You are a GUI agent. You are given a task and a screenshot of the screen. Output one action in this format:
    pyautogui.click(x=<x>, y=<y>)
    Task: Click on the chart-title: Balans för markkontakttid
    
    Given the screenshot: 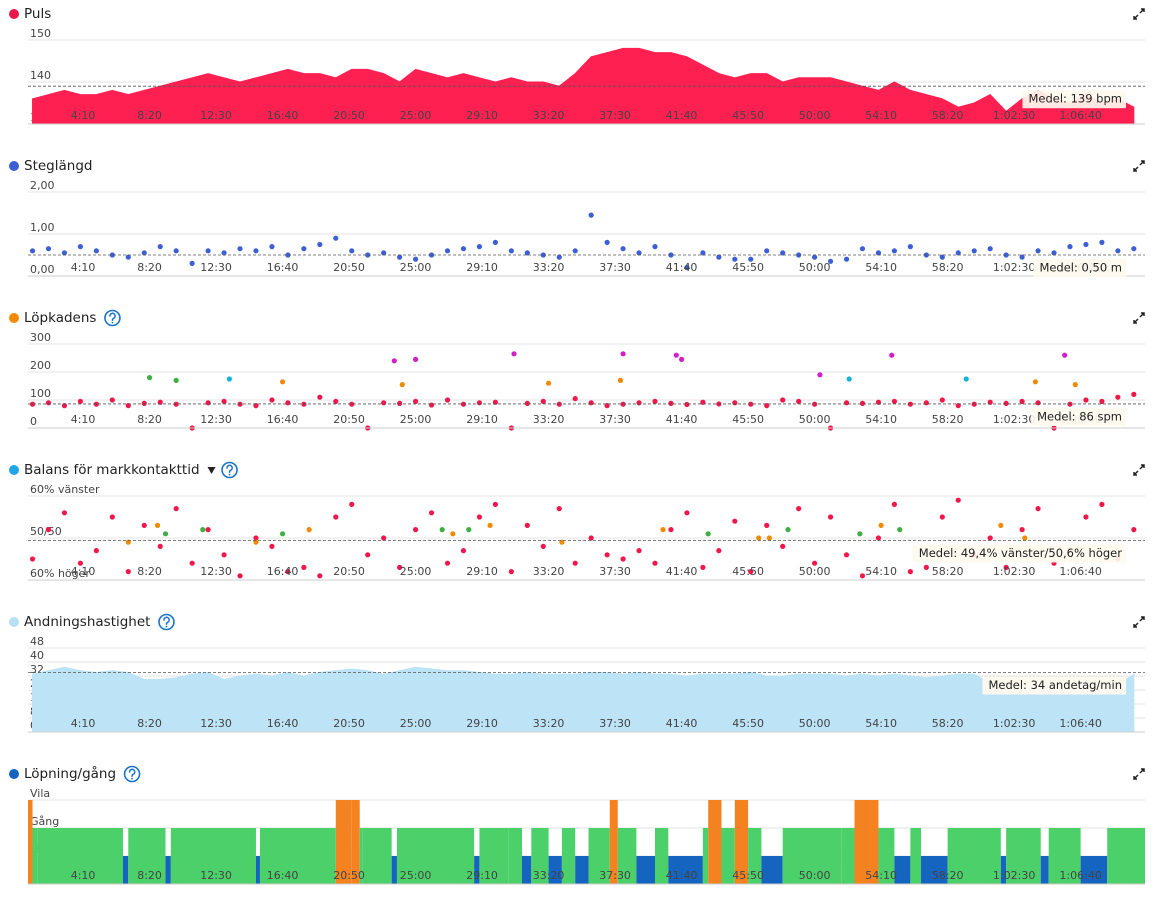 What is the action you would take?
    pyautogui.click(x=112, y=470)
    